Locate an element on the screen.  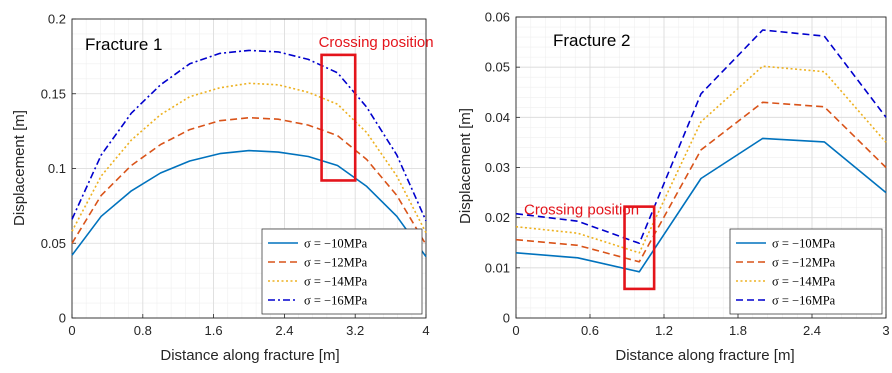
x-tick-label: 0.8 is located at coordinates (143, 330).